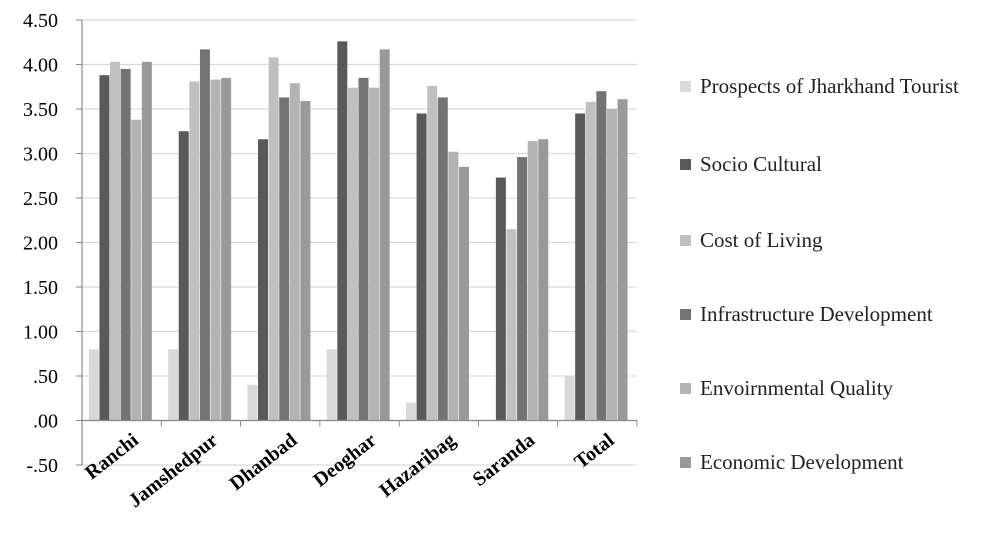 This screenshot has width=1003, height=554. What do you see at coordinates (40, 110) in the screenshot?
I see `y-tick-label: 3.50` at bounding box center [40, 110].